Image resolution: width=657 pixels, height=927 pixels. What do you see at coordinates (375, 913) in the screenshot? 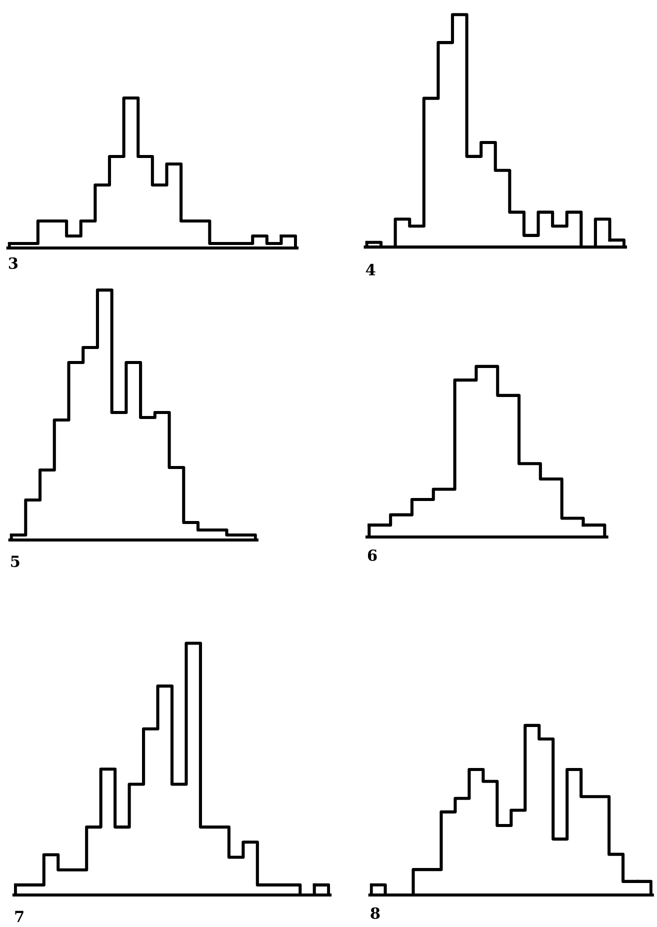
I see `text: 8` at bounding box center [375, 913].